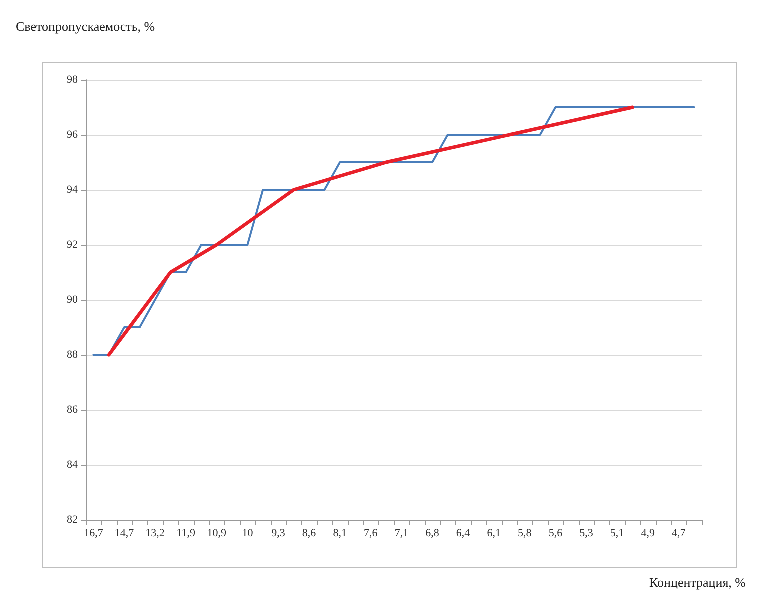  I want to click on y-tick-label: 90, so click(72, 300).